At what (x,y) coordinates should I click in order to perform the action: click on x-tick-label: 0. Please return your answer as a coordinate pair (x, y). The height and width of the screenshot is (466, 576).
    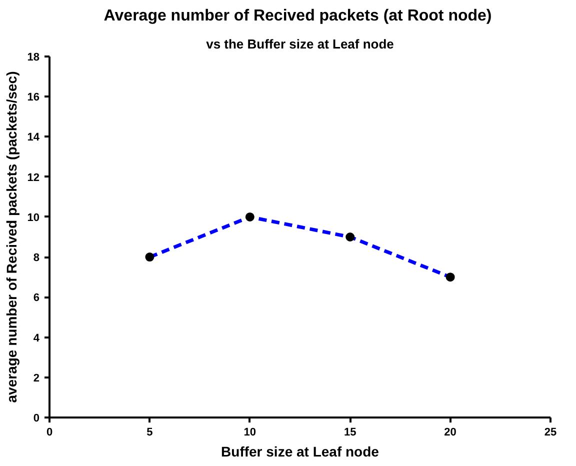
    Looking at the image, I should click on (49, 432).